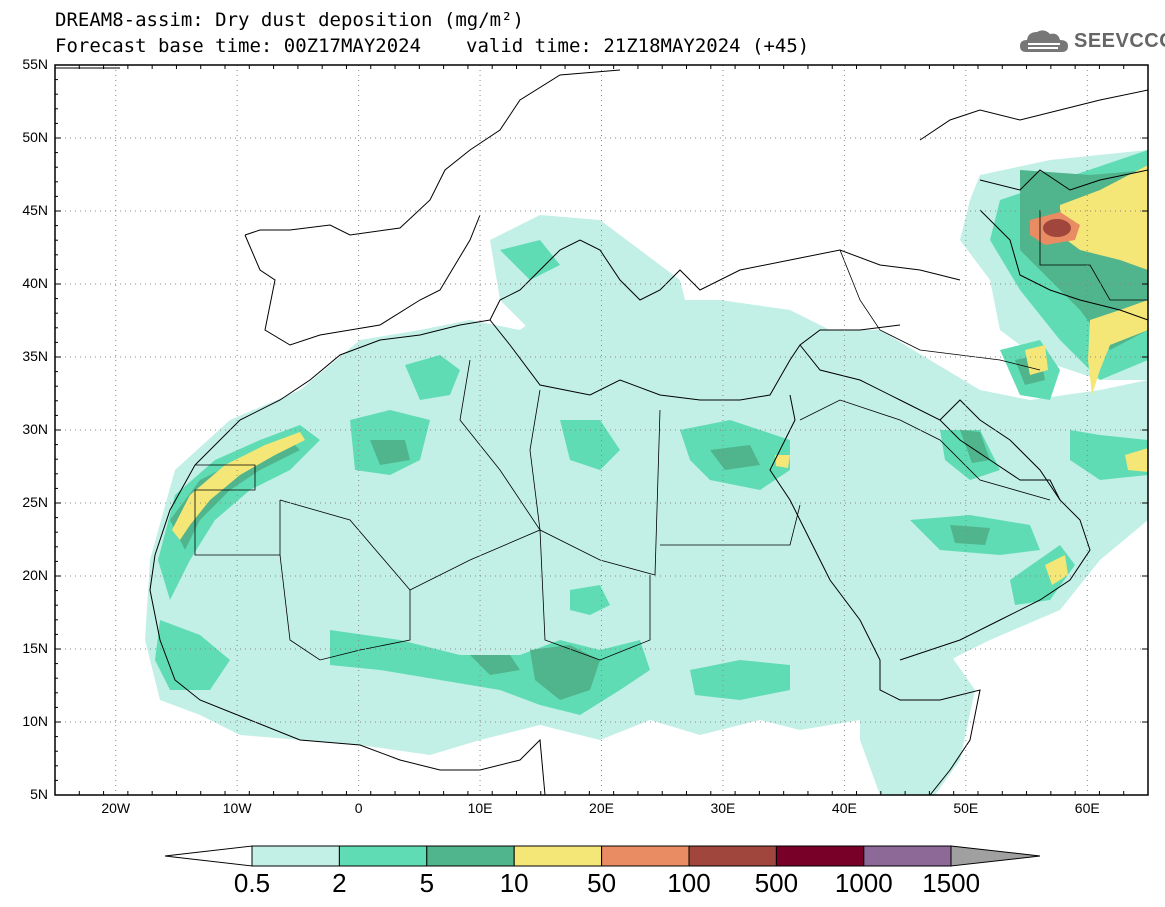 The height and width of the screenshot is (907, 1165). Describe the element at coordinates (35, 356) in the screenshot. I see `lat-label: 35N` at that location.